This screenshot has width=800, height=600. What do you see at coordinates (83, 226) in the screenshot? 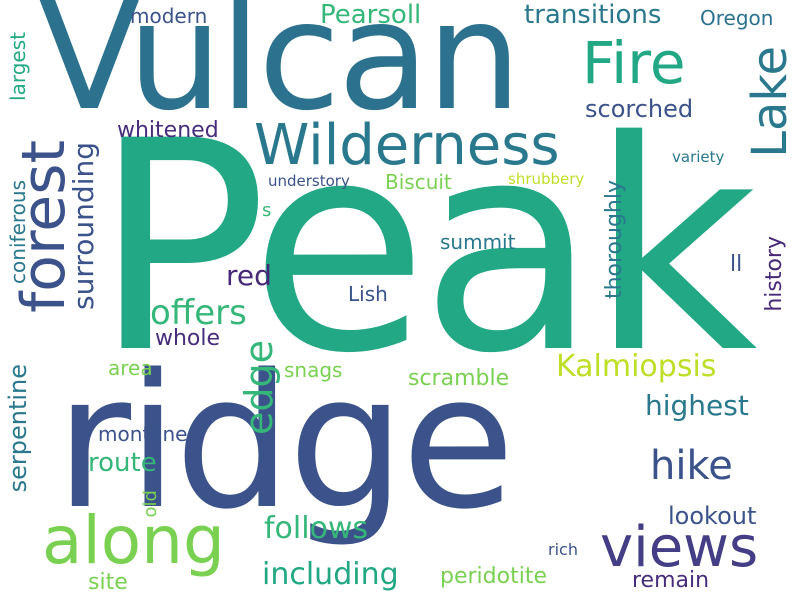
I see `word-surrounding: surrounding` at bounding box center [83, 226].